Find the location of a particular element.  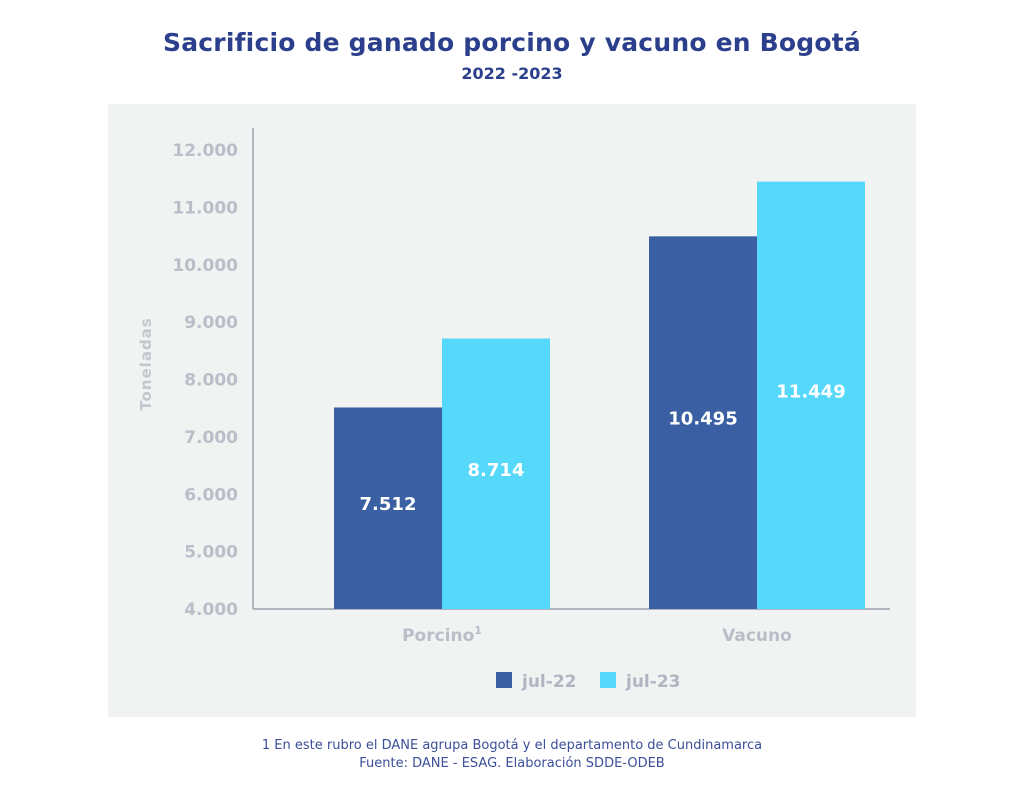

bar-jul-23-porcino is located at coordinates (496, 473).